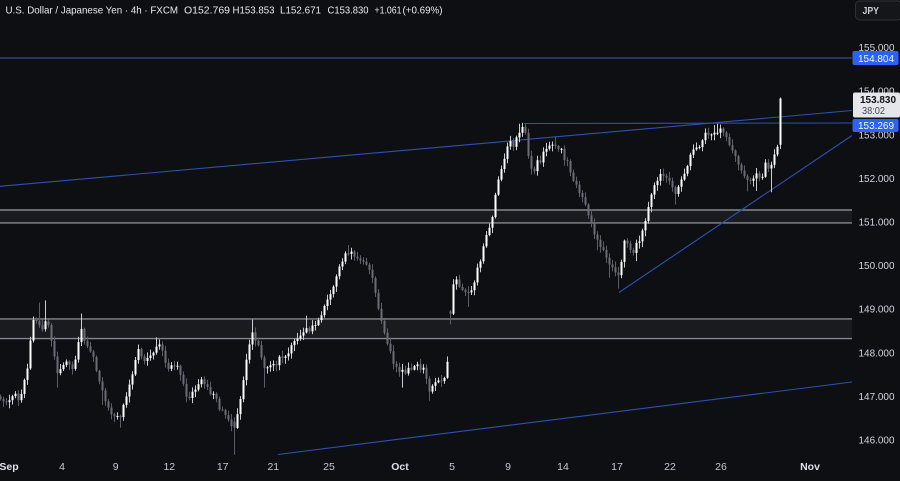  Describe the element at coordinates (670, 467) in the screenshot. I see `svg-text: 22` at that location.